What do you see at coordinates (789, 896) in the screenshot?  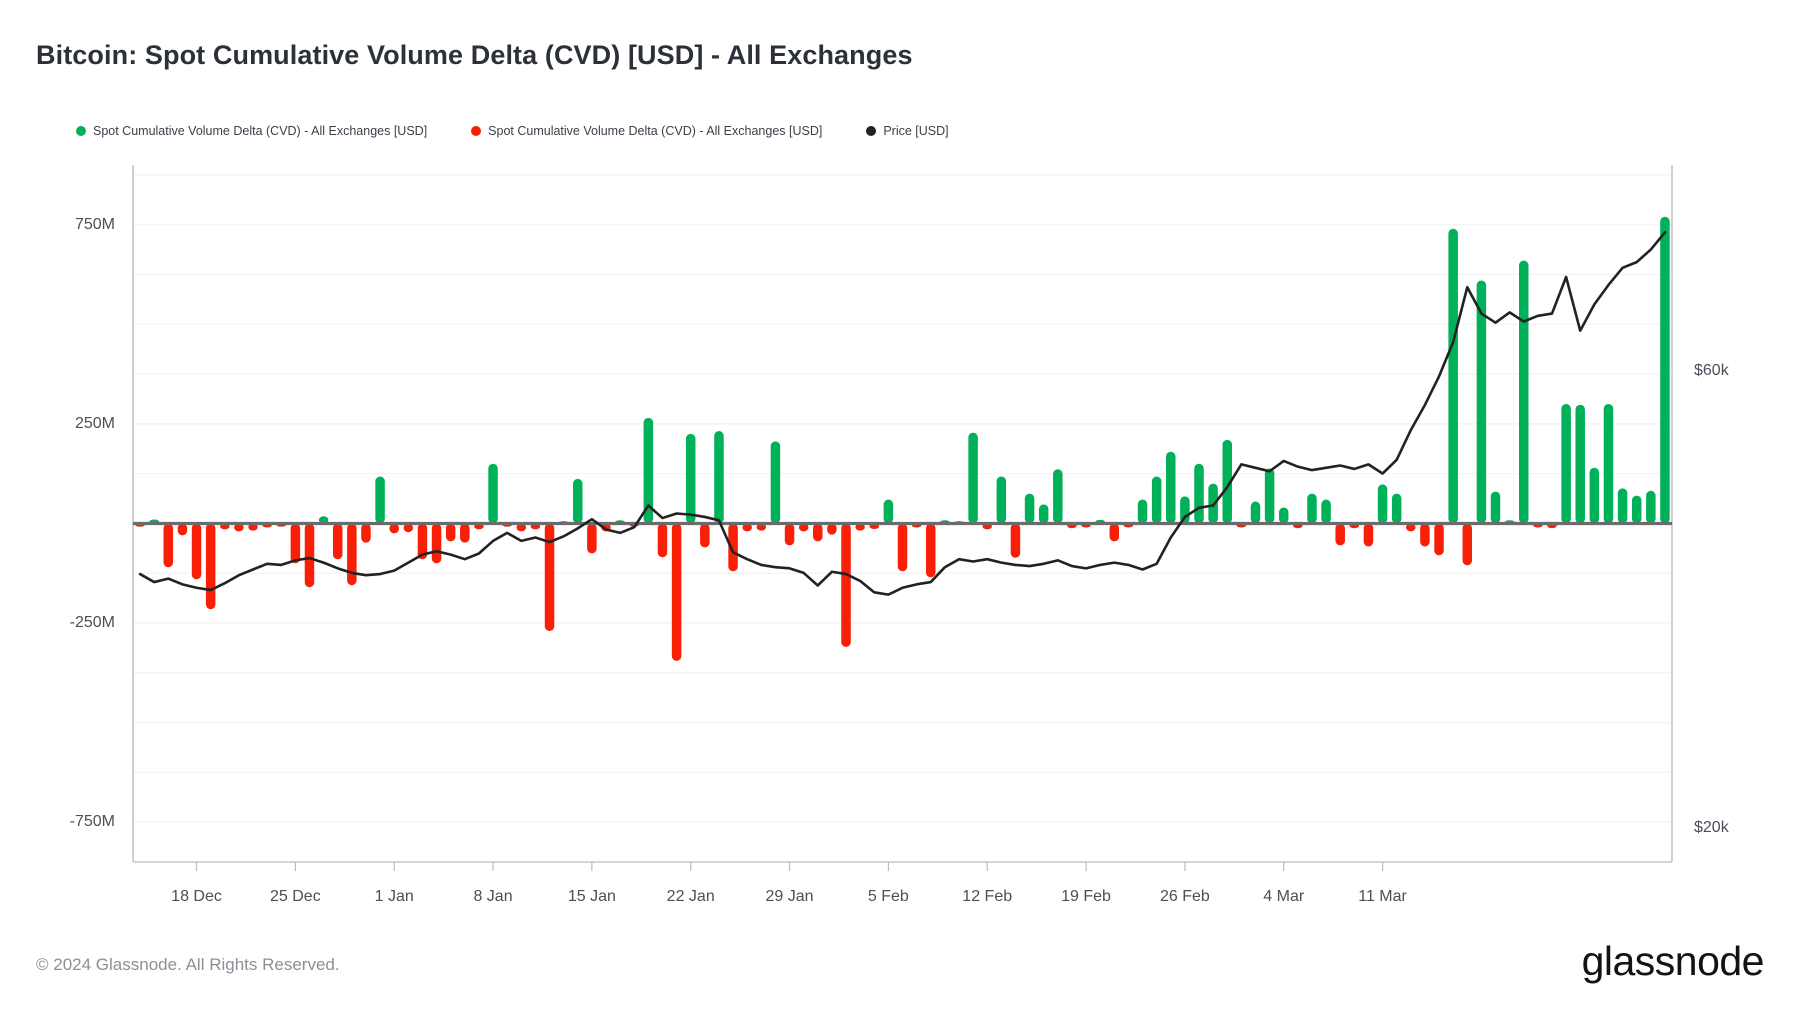 I see `x-axis-tick: 29 Jan` at bounding box center [789, 896].